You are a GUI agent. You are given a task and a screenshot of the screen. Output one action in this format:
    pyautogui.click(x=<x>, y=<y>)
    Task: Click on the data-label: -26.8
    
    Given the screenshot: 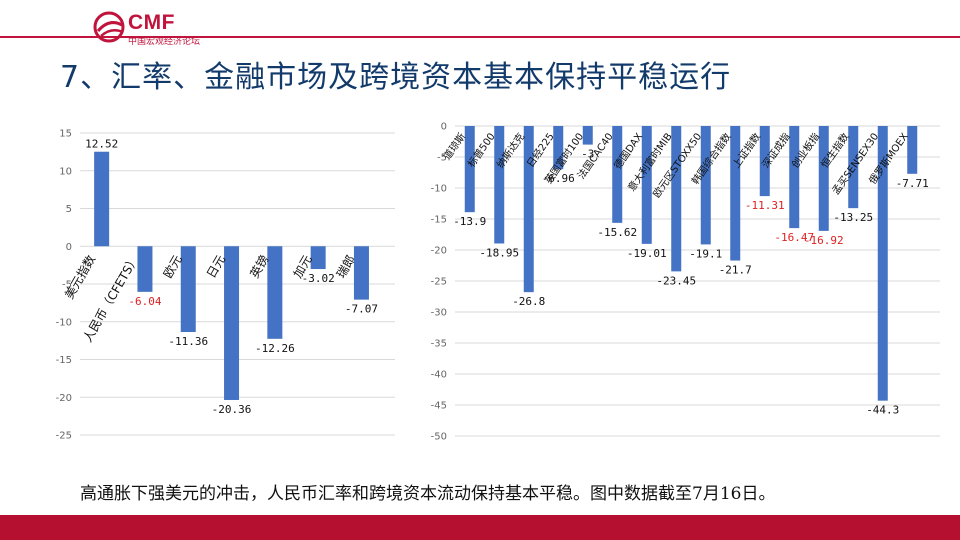 What is the action you would take?
    pyautogui.click(x=528, y=301)
    